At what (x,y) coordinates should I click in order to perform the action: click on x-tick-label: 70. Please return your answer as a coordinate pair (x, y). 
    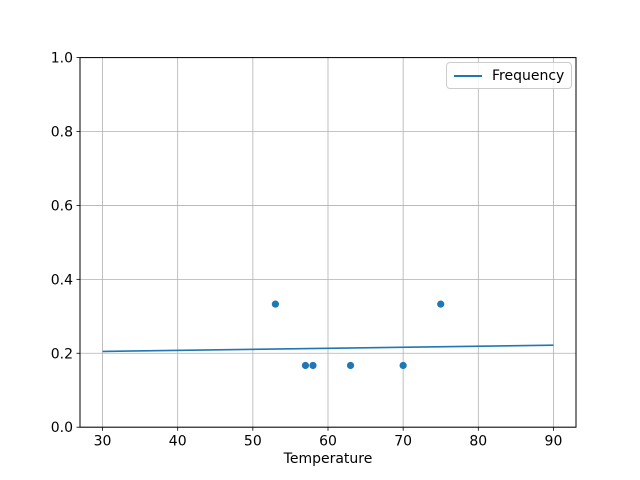
    Looking at the image, I should click on (403, 442).